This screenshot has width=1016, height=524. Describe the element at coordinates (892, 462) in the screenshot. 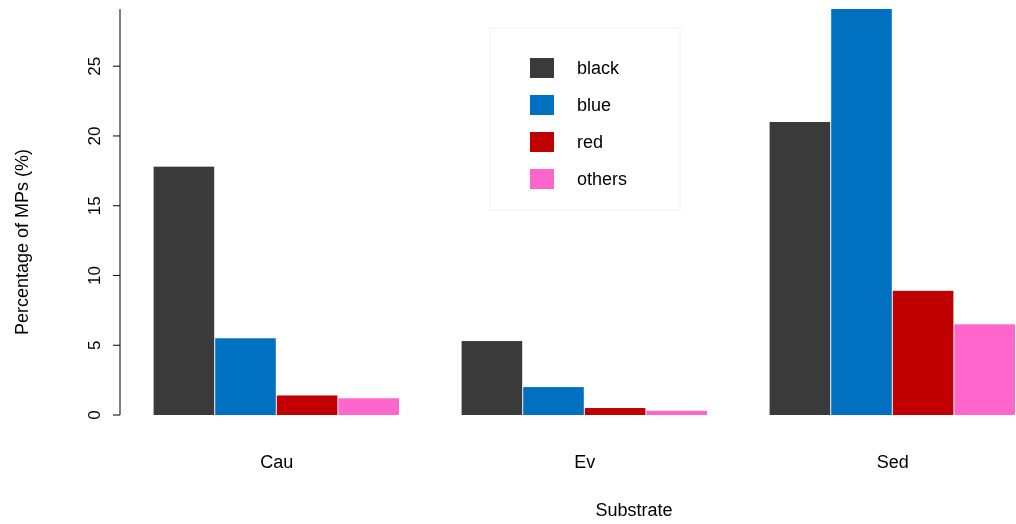

I see `x-tick-label: Sed` at that location.